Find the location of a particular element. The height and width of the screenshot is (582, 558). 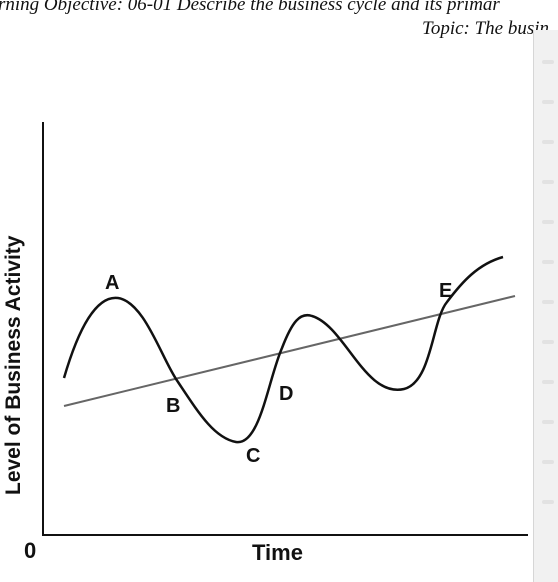

x-axis-label: Time is located at coordinates (277, 552).